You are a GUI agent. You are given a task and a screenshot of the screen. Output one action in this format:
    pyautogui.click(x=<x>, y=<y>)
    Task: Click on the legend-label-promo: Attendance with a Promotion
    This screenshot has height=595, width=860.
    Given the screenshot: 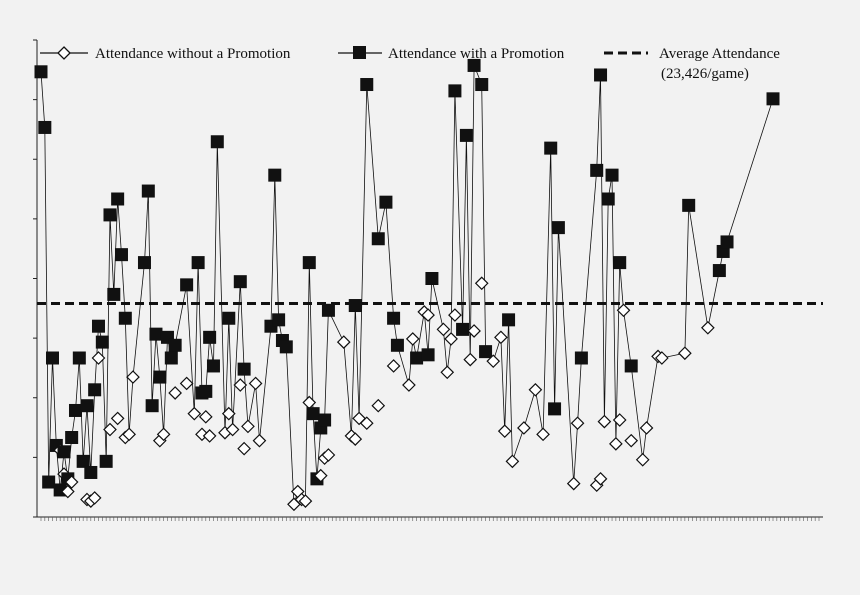 What is the action you would take?
    pyautogui.click(x=476, y=54)
    